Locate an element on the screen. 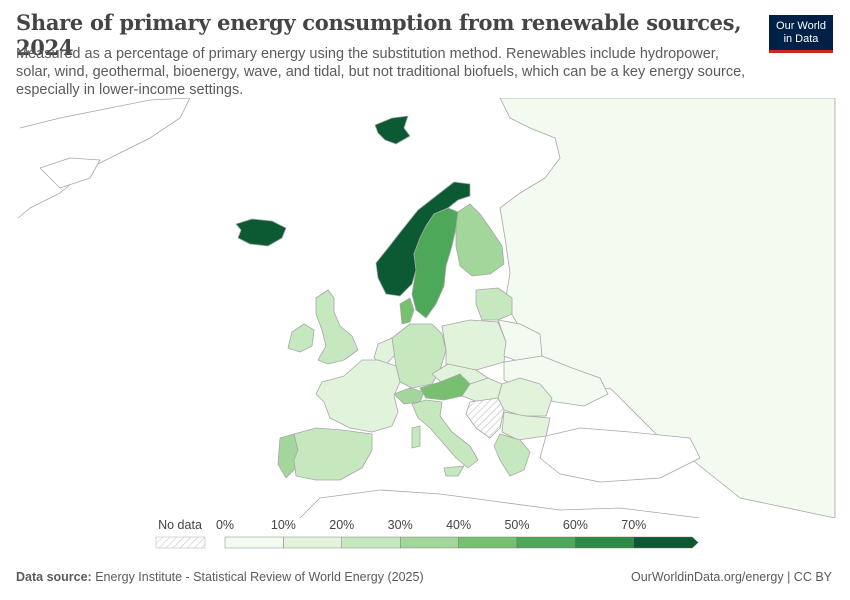 The height and width of the screenshot is (600, 850). legend-no-data-swatch is located at coordinates (180, 542).